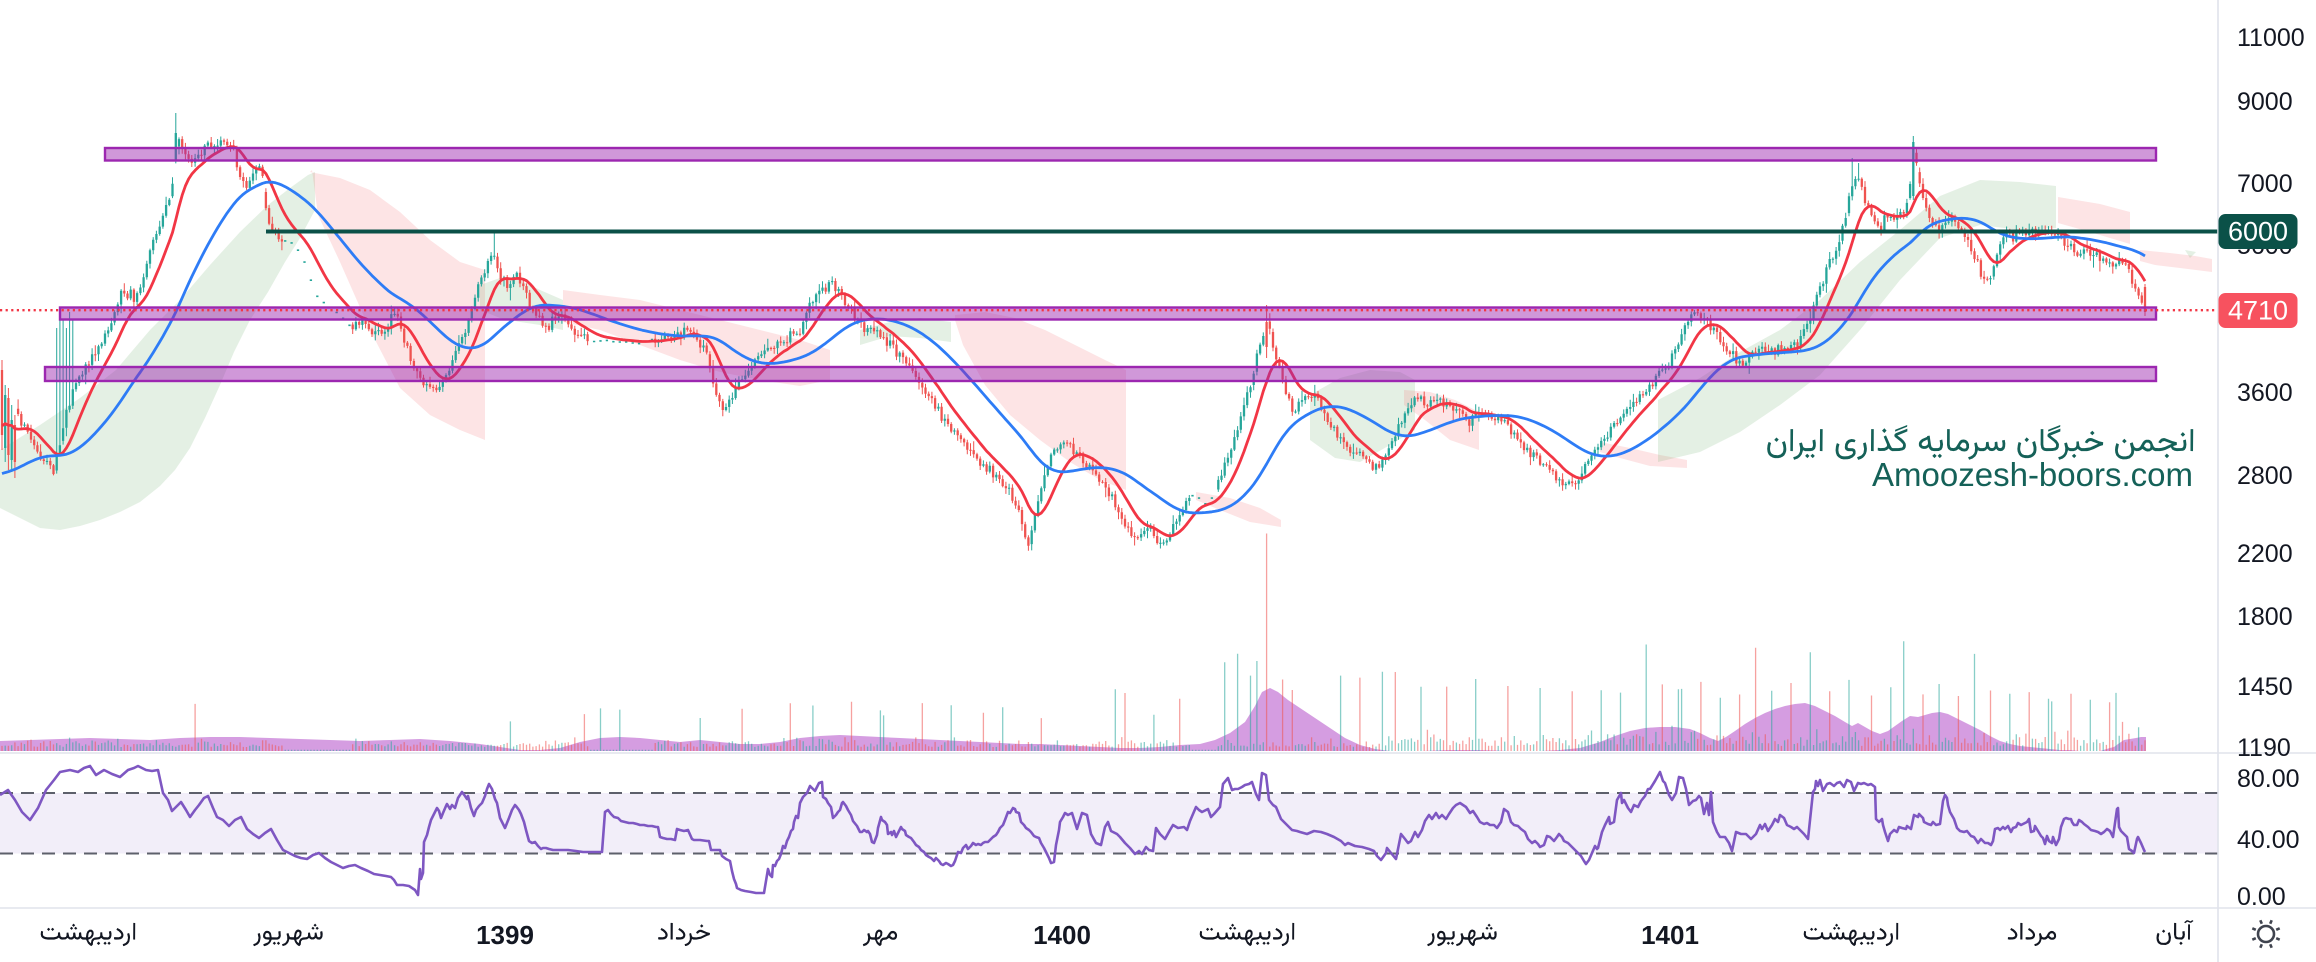 The width and height of the screenshot is (2316, 962). I want to click on svg-text: 2200, so click(2265, 554).